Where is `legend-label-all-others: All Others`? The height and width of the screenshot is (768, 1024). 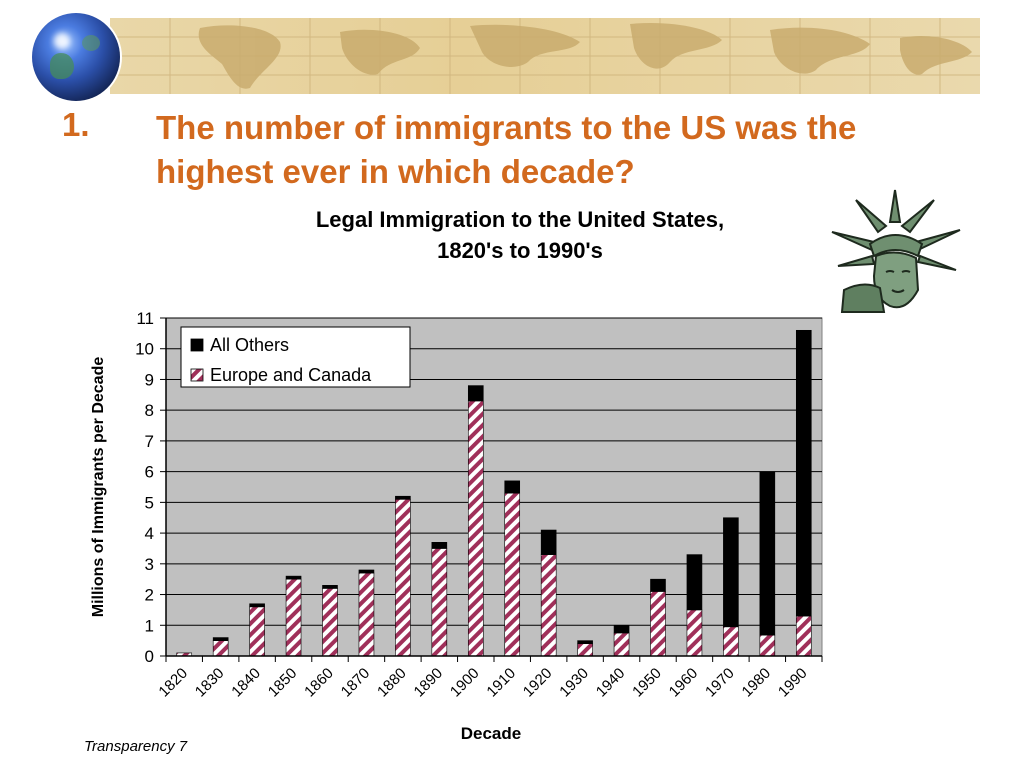 legend-label-all-others: All Others is located at coordinates (249, 345).